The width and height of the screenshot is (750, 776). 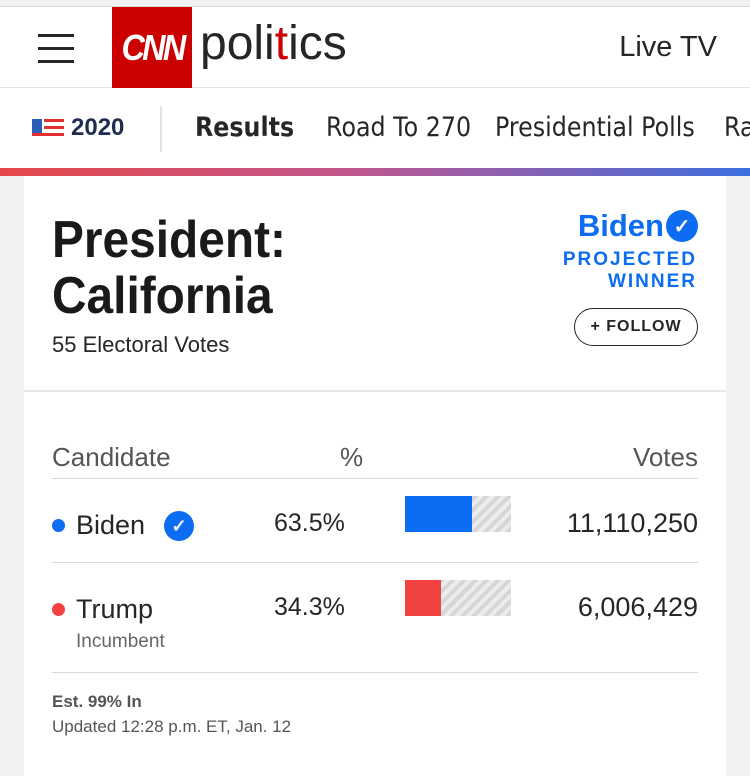 I want to click on us-flag-icon, so click(x=48, y=127).